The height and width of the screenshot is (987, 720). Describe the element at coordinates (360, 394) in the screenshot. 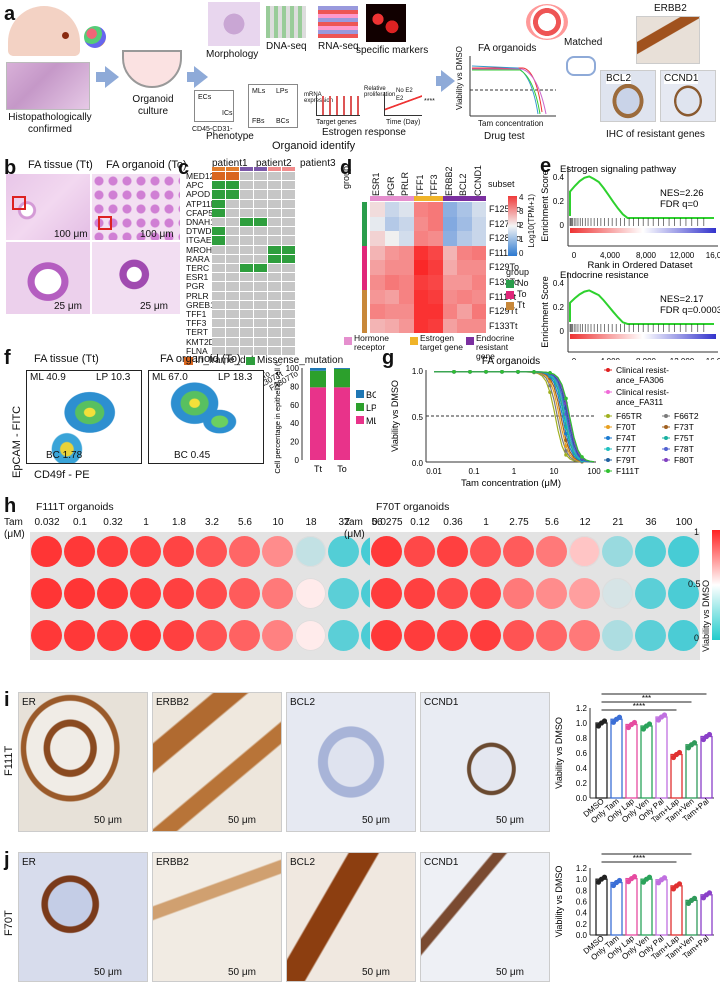

I see `f-legend-swatch` at that location.